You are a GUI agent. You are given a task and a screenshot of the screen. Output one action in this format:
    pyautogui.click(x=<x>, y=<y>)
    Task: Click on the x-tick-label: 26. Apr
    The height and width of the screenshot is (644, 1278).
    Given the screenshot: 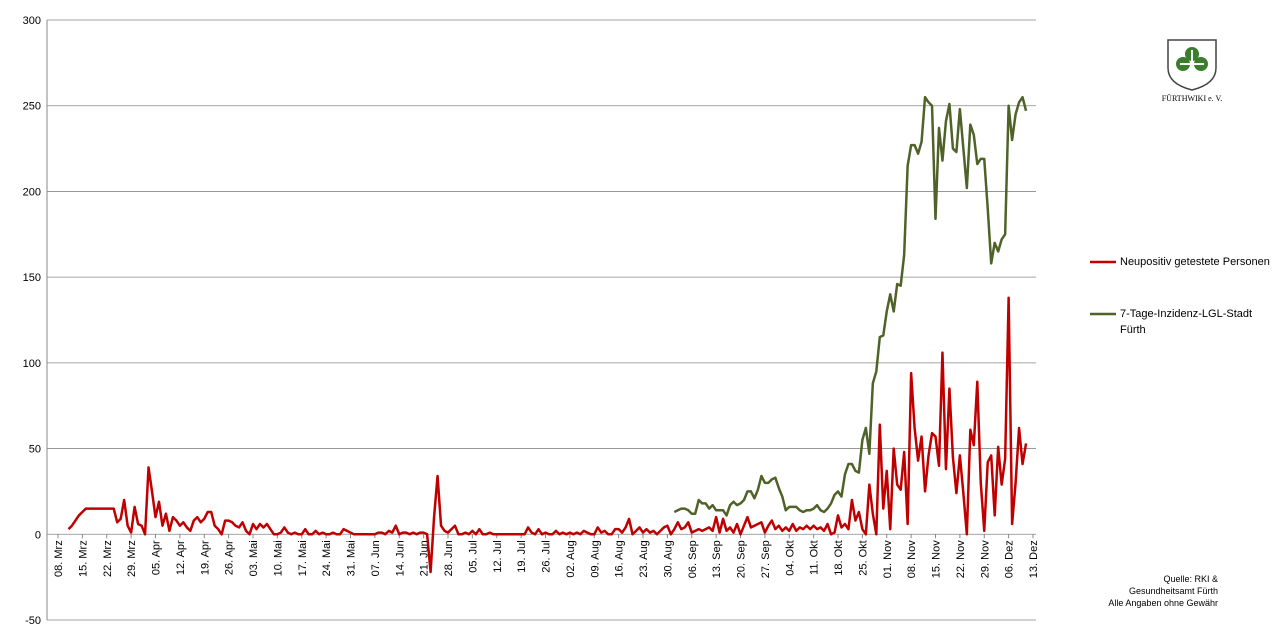 What is the action you would take?
    pyautogui.click(x=230, y=557)
    